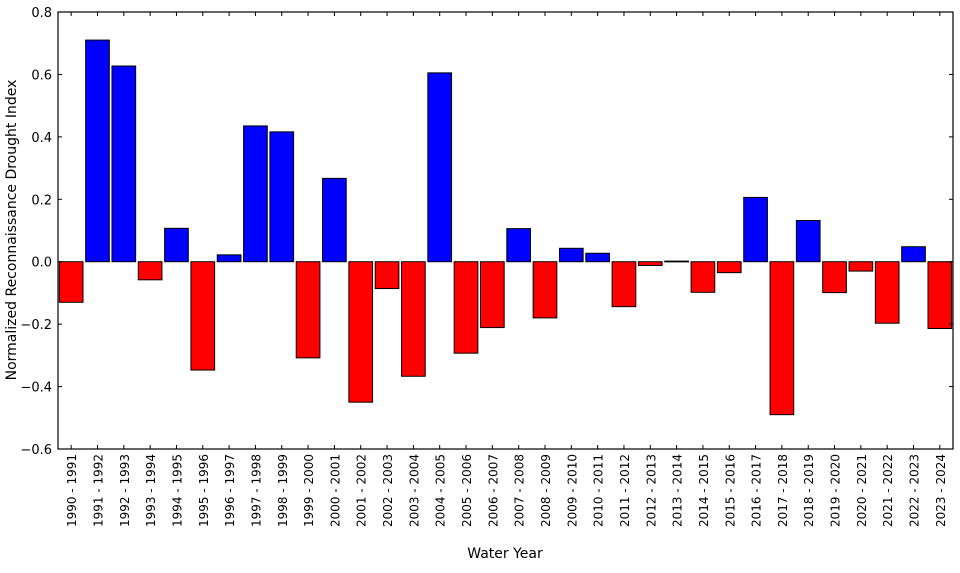  What do you see at coordinates (440, 167) in the screenshot?
I see `bar-2004-2005` at bounding box center [440, 167].